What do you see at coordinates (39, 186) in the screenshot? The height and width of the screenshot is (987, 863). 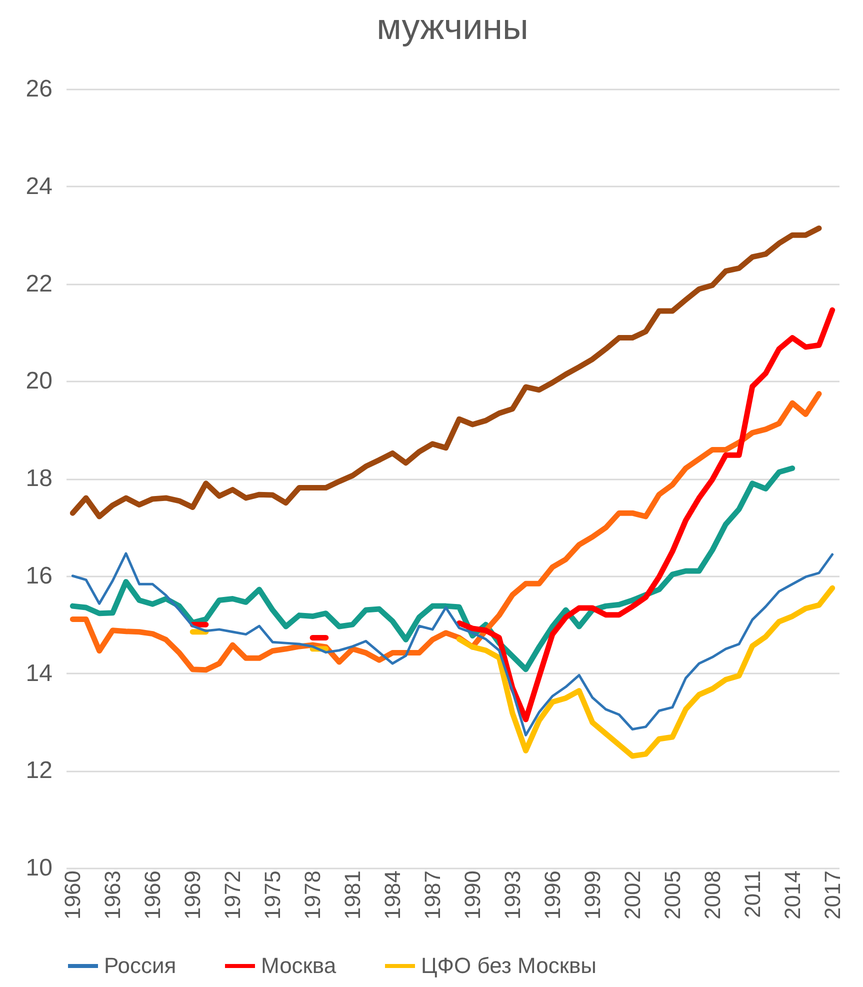 I see `y-tick-label: 24` at bounding box center [39, 186].